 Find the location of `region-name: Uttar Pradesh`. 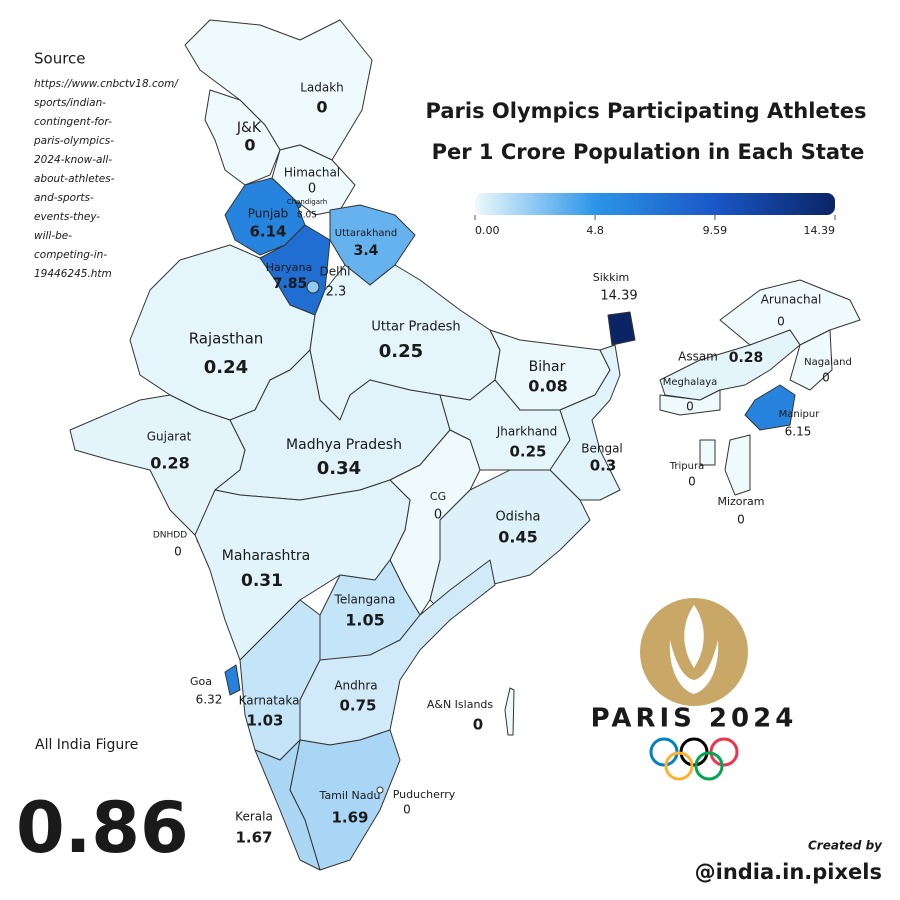

region-name: Uttar Pradesh is located at coordinates (415, 327).